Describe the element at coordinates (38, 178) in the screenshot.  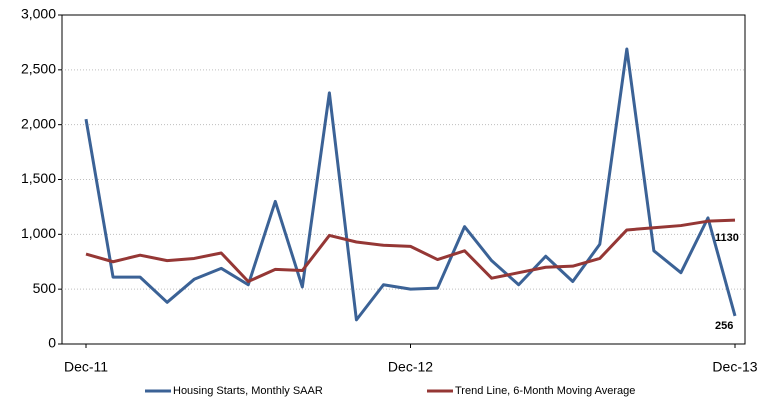
I see `y-tick-label: 1,500` at that location.